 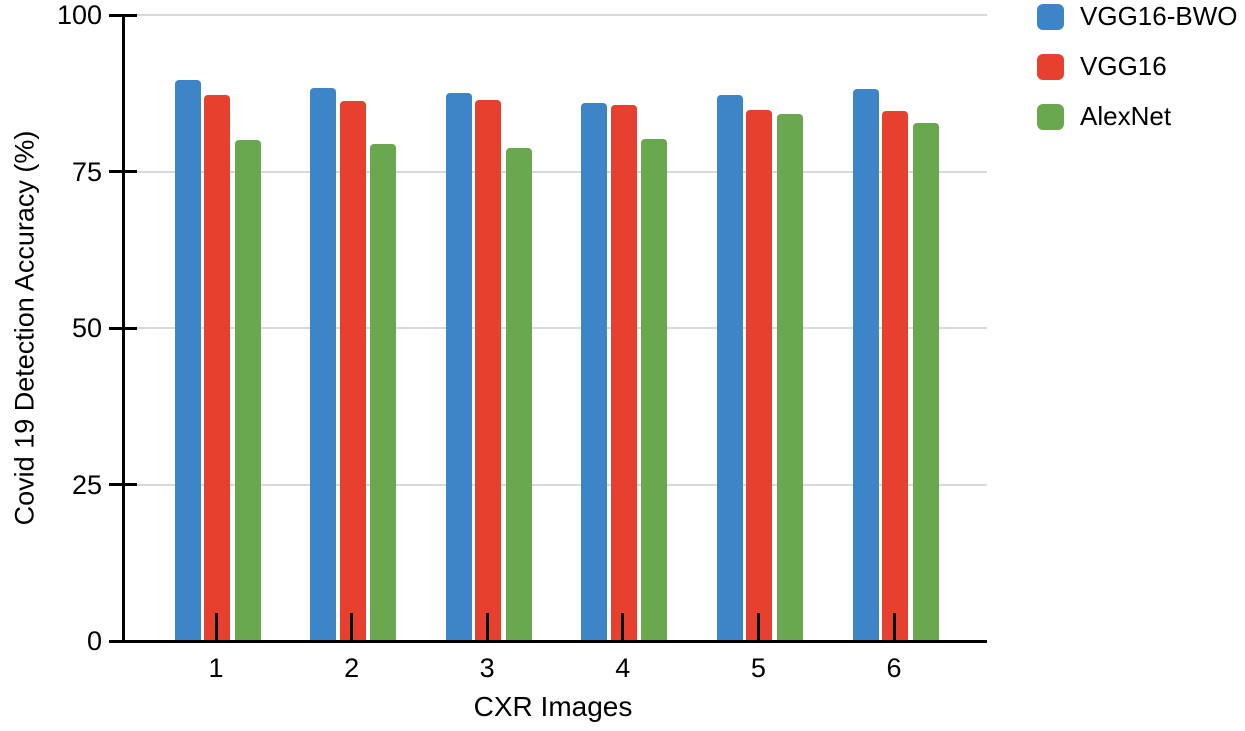 I want to click on legend-item-vgg16: VGG16, so click(x=1137, y=66).